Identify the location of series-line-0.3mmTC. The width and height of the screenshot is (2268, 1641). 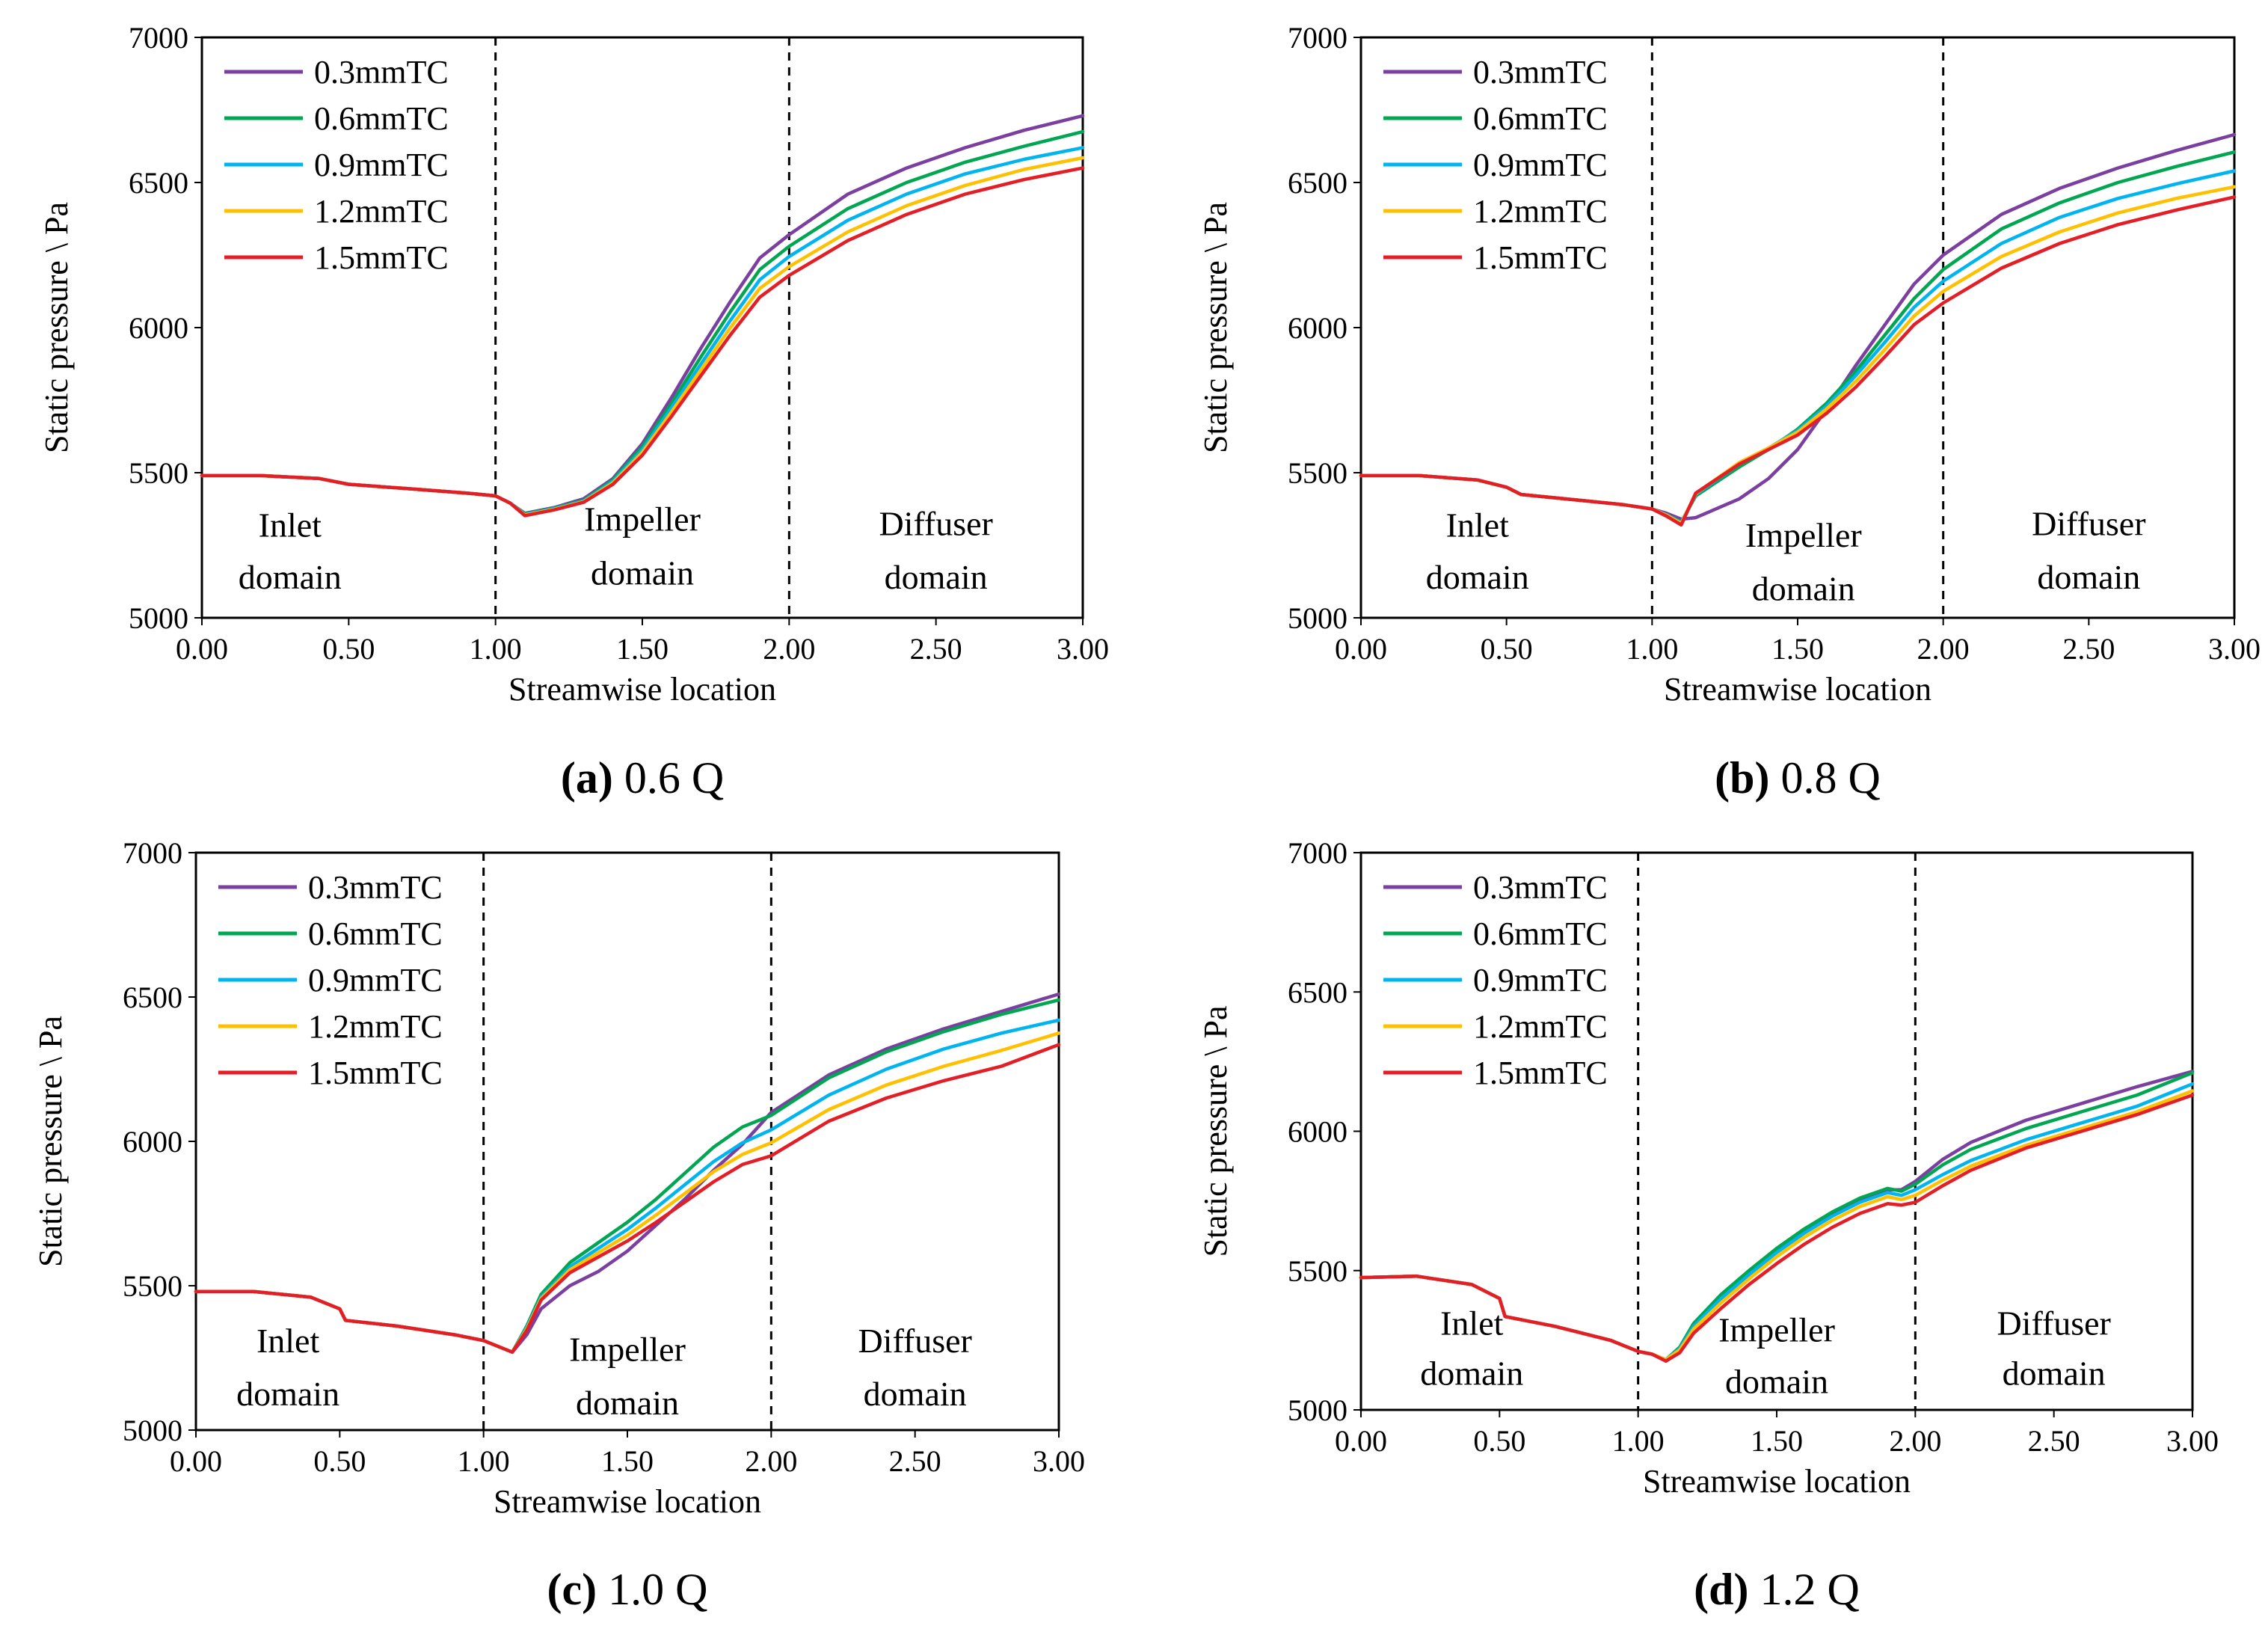
(627, 1173).